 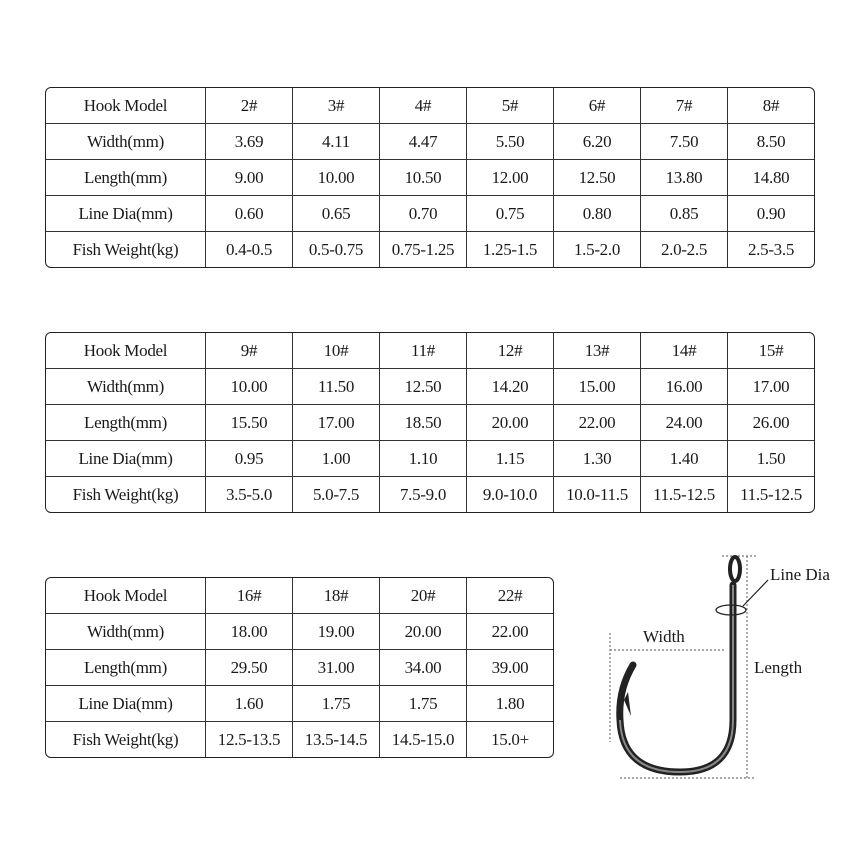 I want to click on table-cell: 18.50, so click(x=423, y=422).